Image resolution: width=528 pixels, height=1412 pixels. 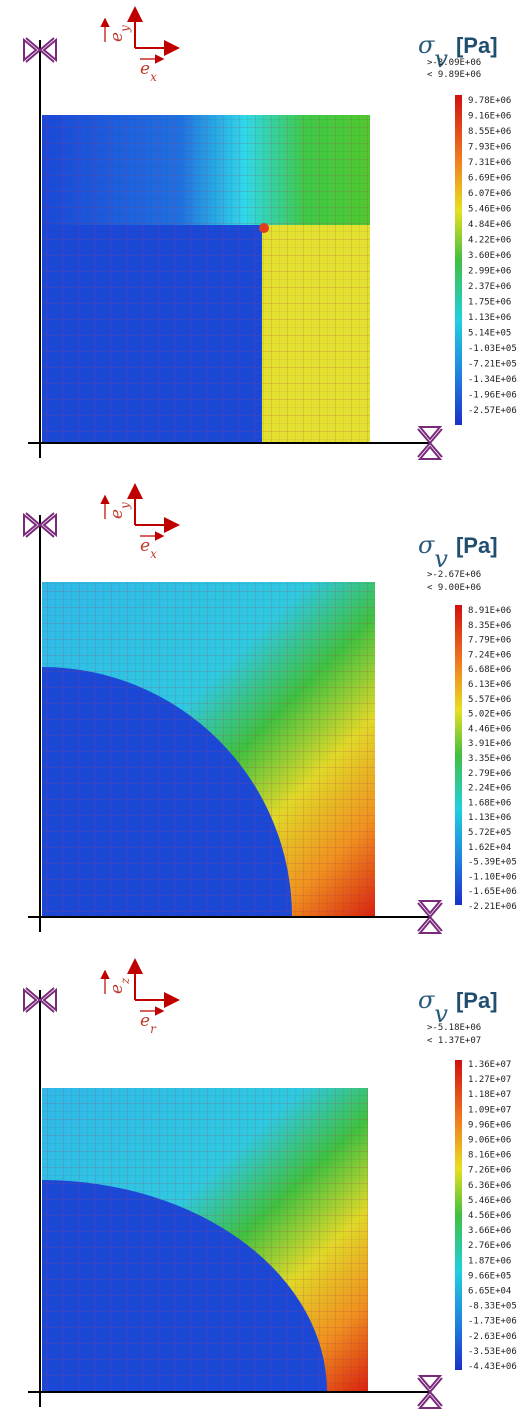 What do you see at coordinates (454, 1028) in the screenshot?
I see `legend-min: >-5.18E+06` at bounding box center [454, 1028].